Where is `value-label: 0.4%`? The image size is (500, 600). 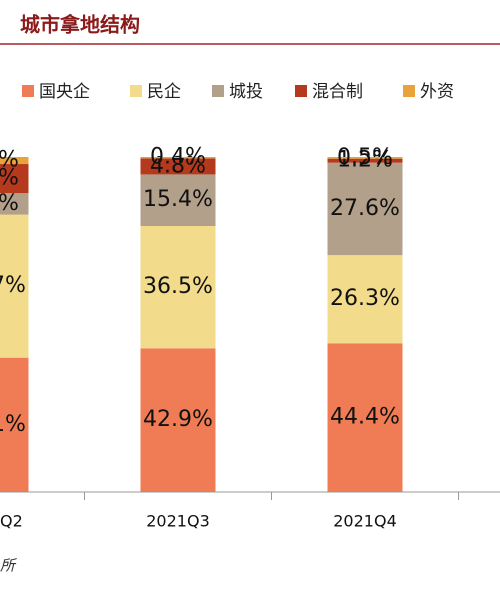 value-label: 0.4% is located at coordinates (178, 157).